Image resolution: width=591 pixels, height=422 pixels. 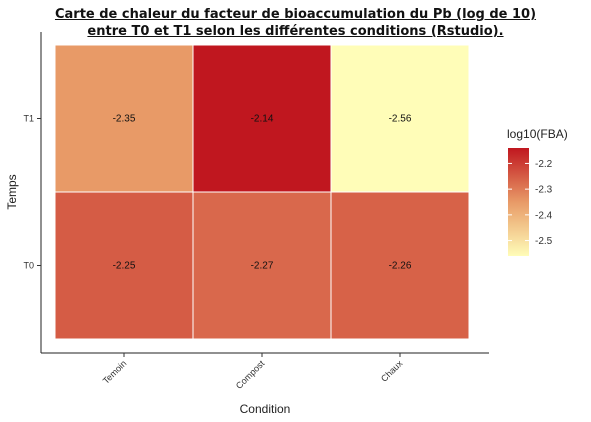 What do you see at coordinates (12, 191) in the screenshot?
I see `y-axis-title: Temps` at bounding box center [12, 191].